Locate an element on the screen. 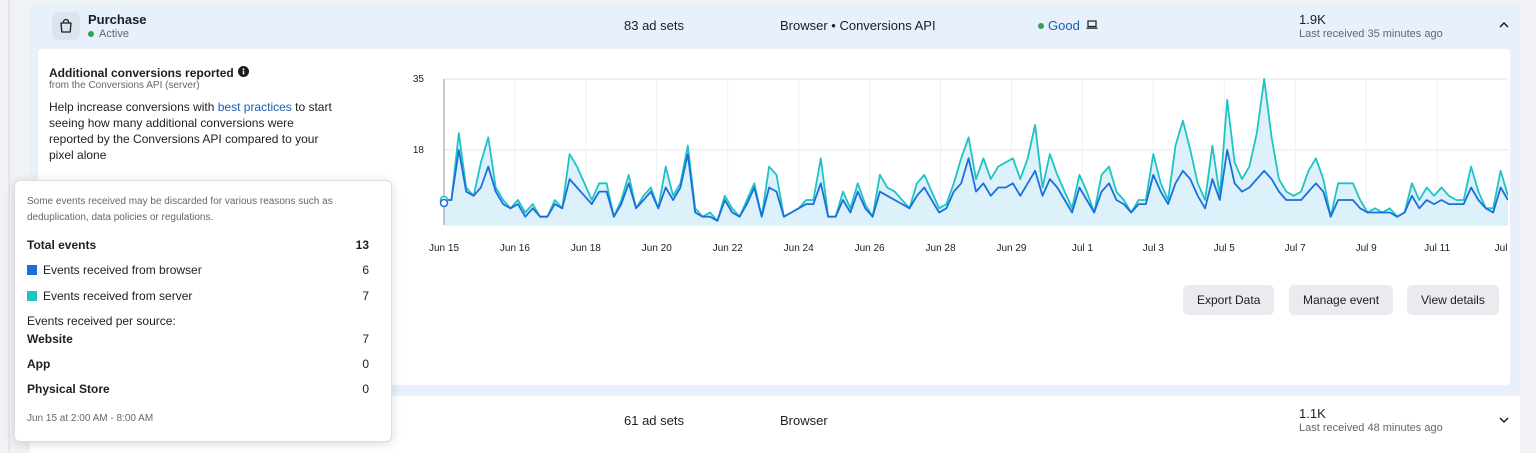 Image resolution: width=1536 pixels, height=453 pixels. manage-event-button: Manage event is located at coordinates (1341, 300).